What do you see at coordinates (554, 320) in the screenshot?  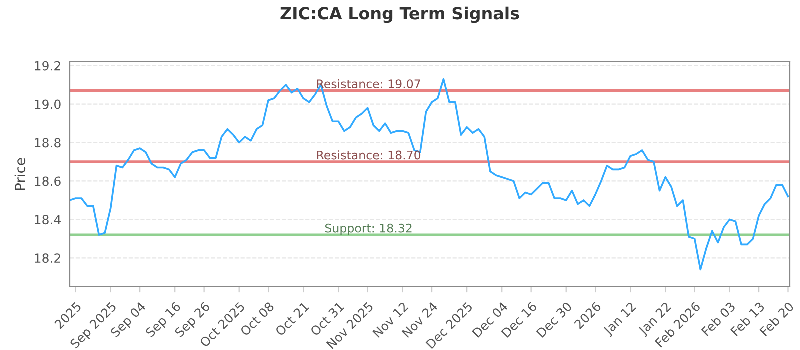 I see `x-tick-label: Dec 30` at bounding box center [554, 320].